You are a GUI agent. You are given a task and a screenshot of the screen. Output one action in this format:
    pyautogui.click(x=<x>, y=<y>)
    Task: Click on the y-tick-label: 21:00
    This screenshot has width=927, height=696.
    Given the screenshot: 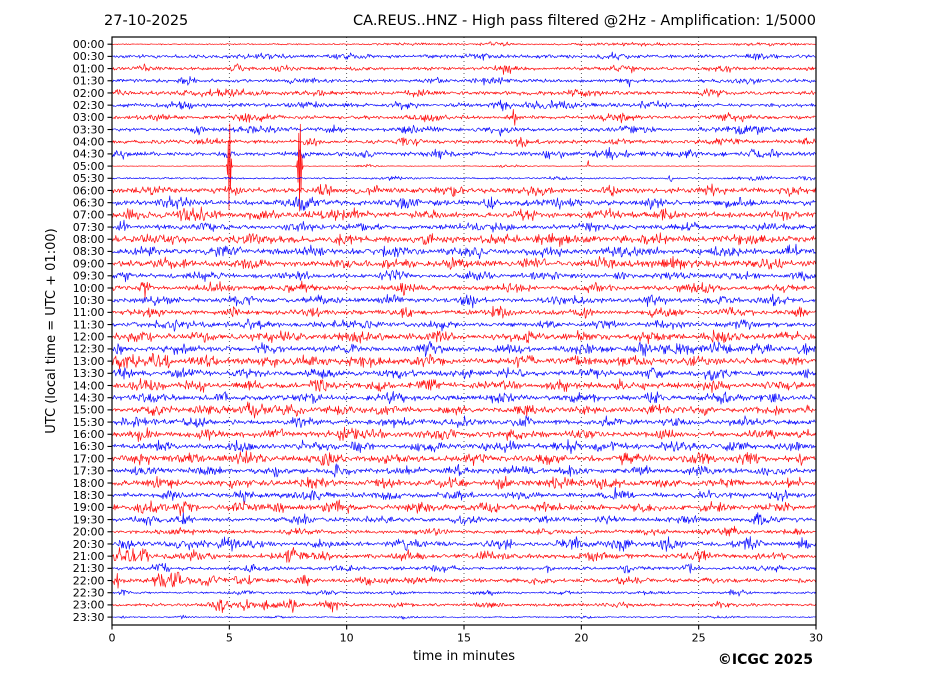 What is the action you would take?
    pyautogui.click(x=89, y=556)
    